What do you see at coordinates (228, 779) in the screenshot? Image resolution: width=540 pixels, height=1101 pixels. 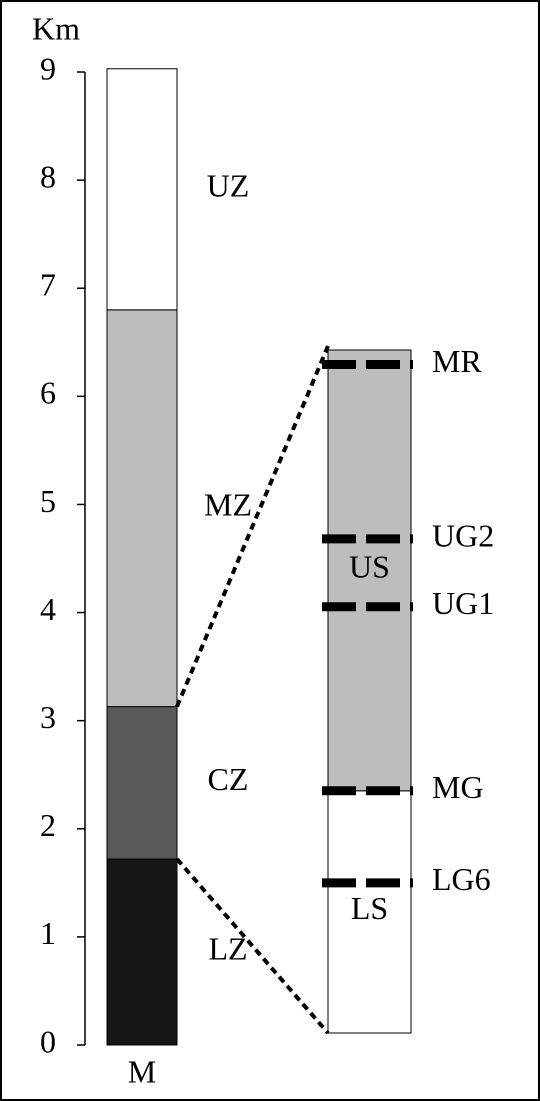 I see `zone-label: CZ` at bounding box center [228, 779].